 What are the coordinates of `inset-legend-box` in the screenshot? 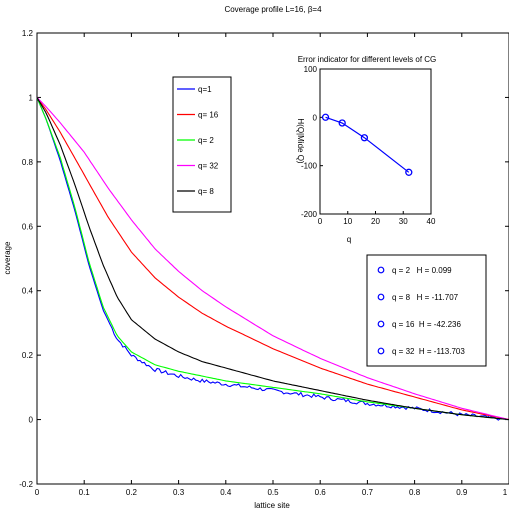 It's located at (426, 310).